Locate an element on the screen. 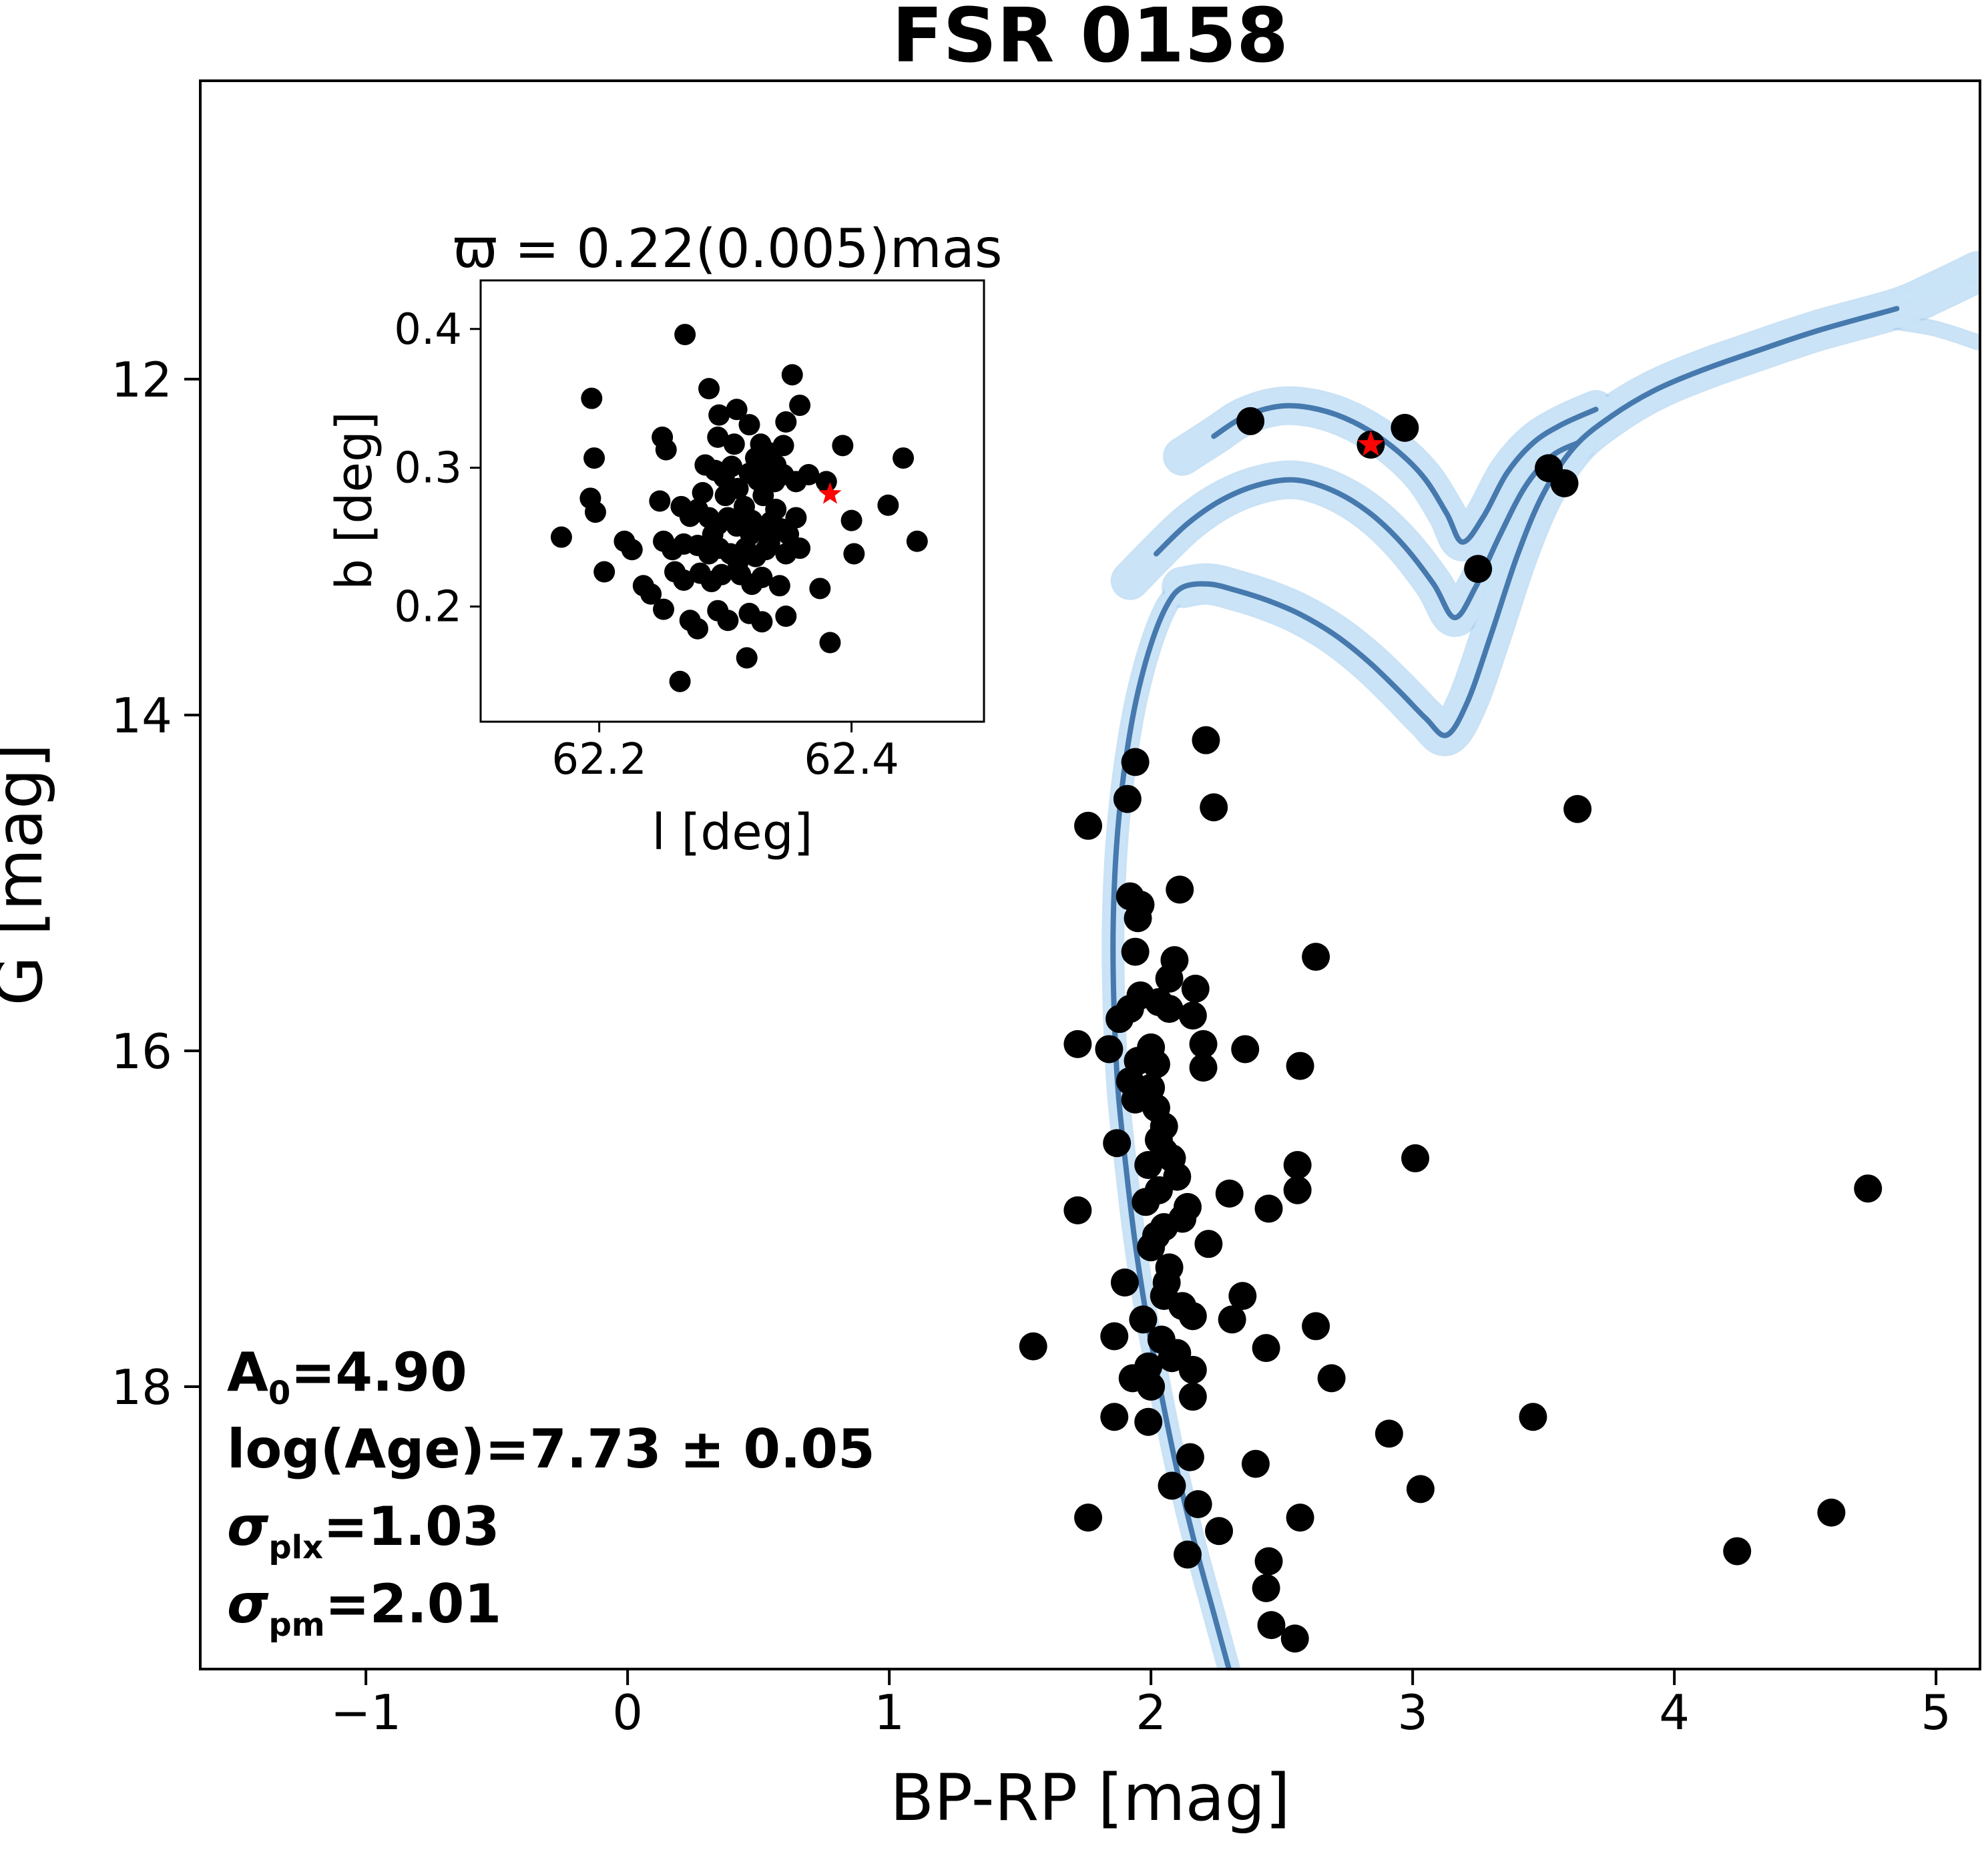 This screenshot has height=1852, width=1988. x-tick-label: −1 is located at coordinates (365, 1713).